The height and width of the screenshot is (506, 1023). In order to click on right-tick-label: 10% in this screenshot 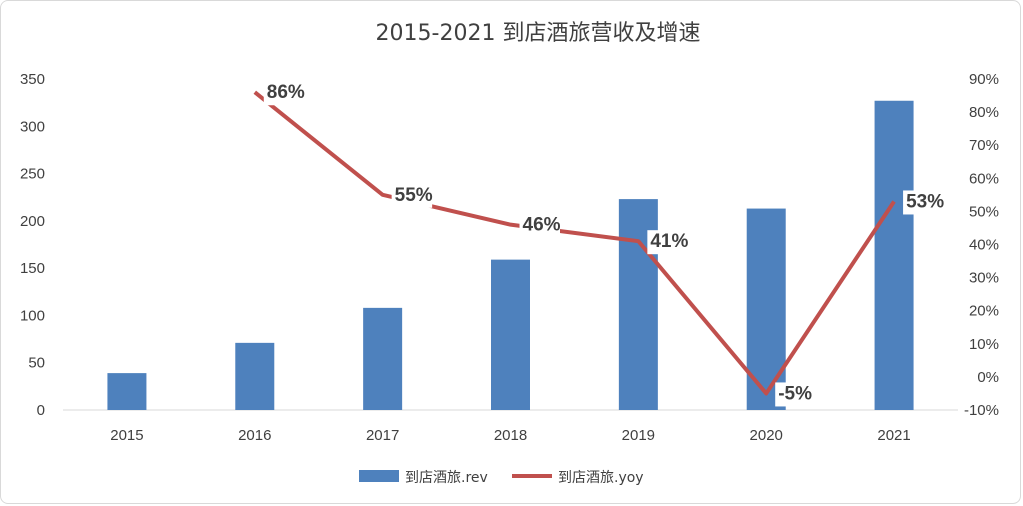, I will do `click(984, 344)`.